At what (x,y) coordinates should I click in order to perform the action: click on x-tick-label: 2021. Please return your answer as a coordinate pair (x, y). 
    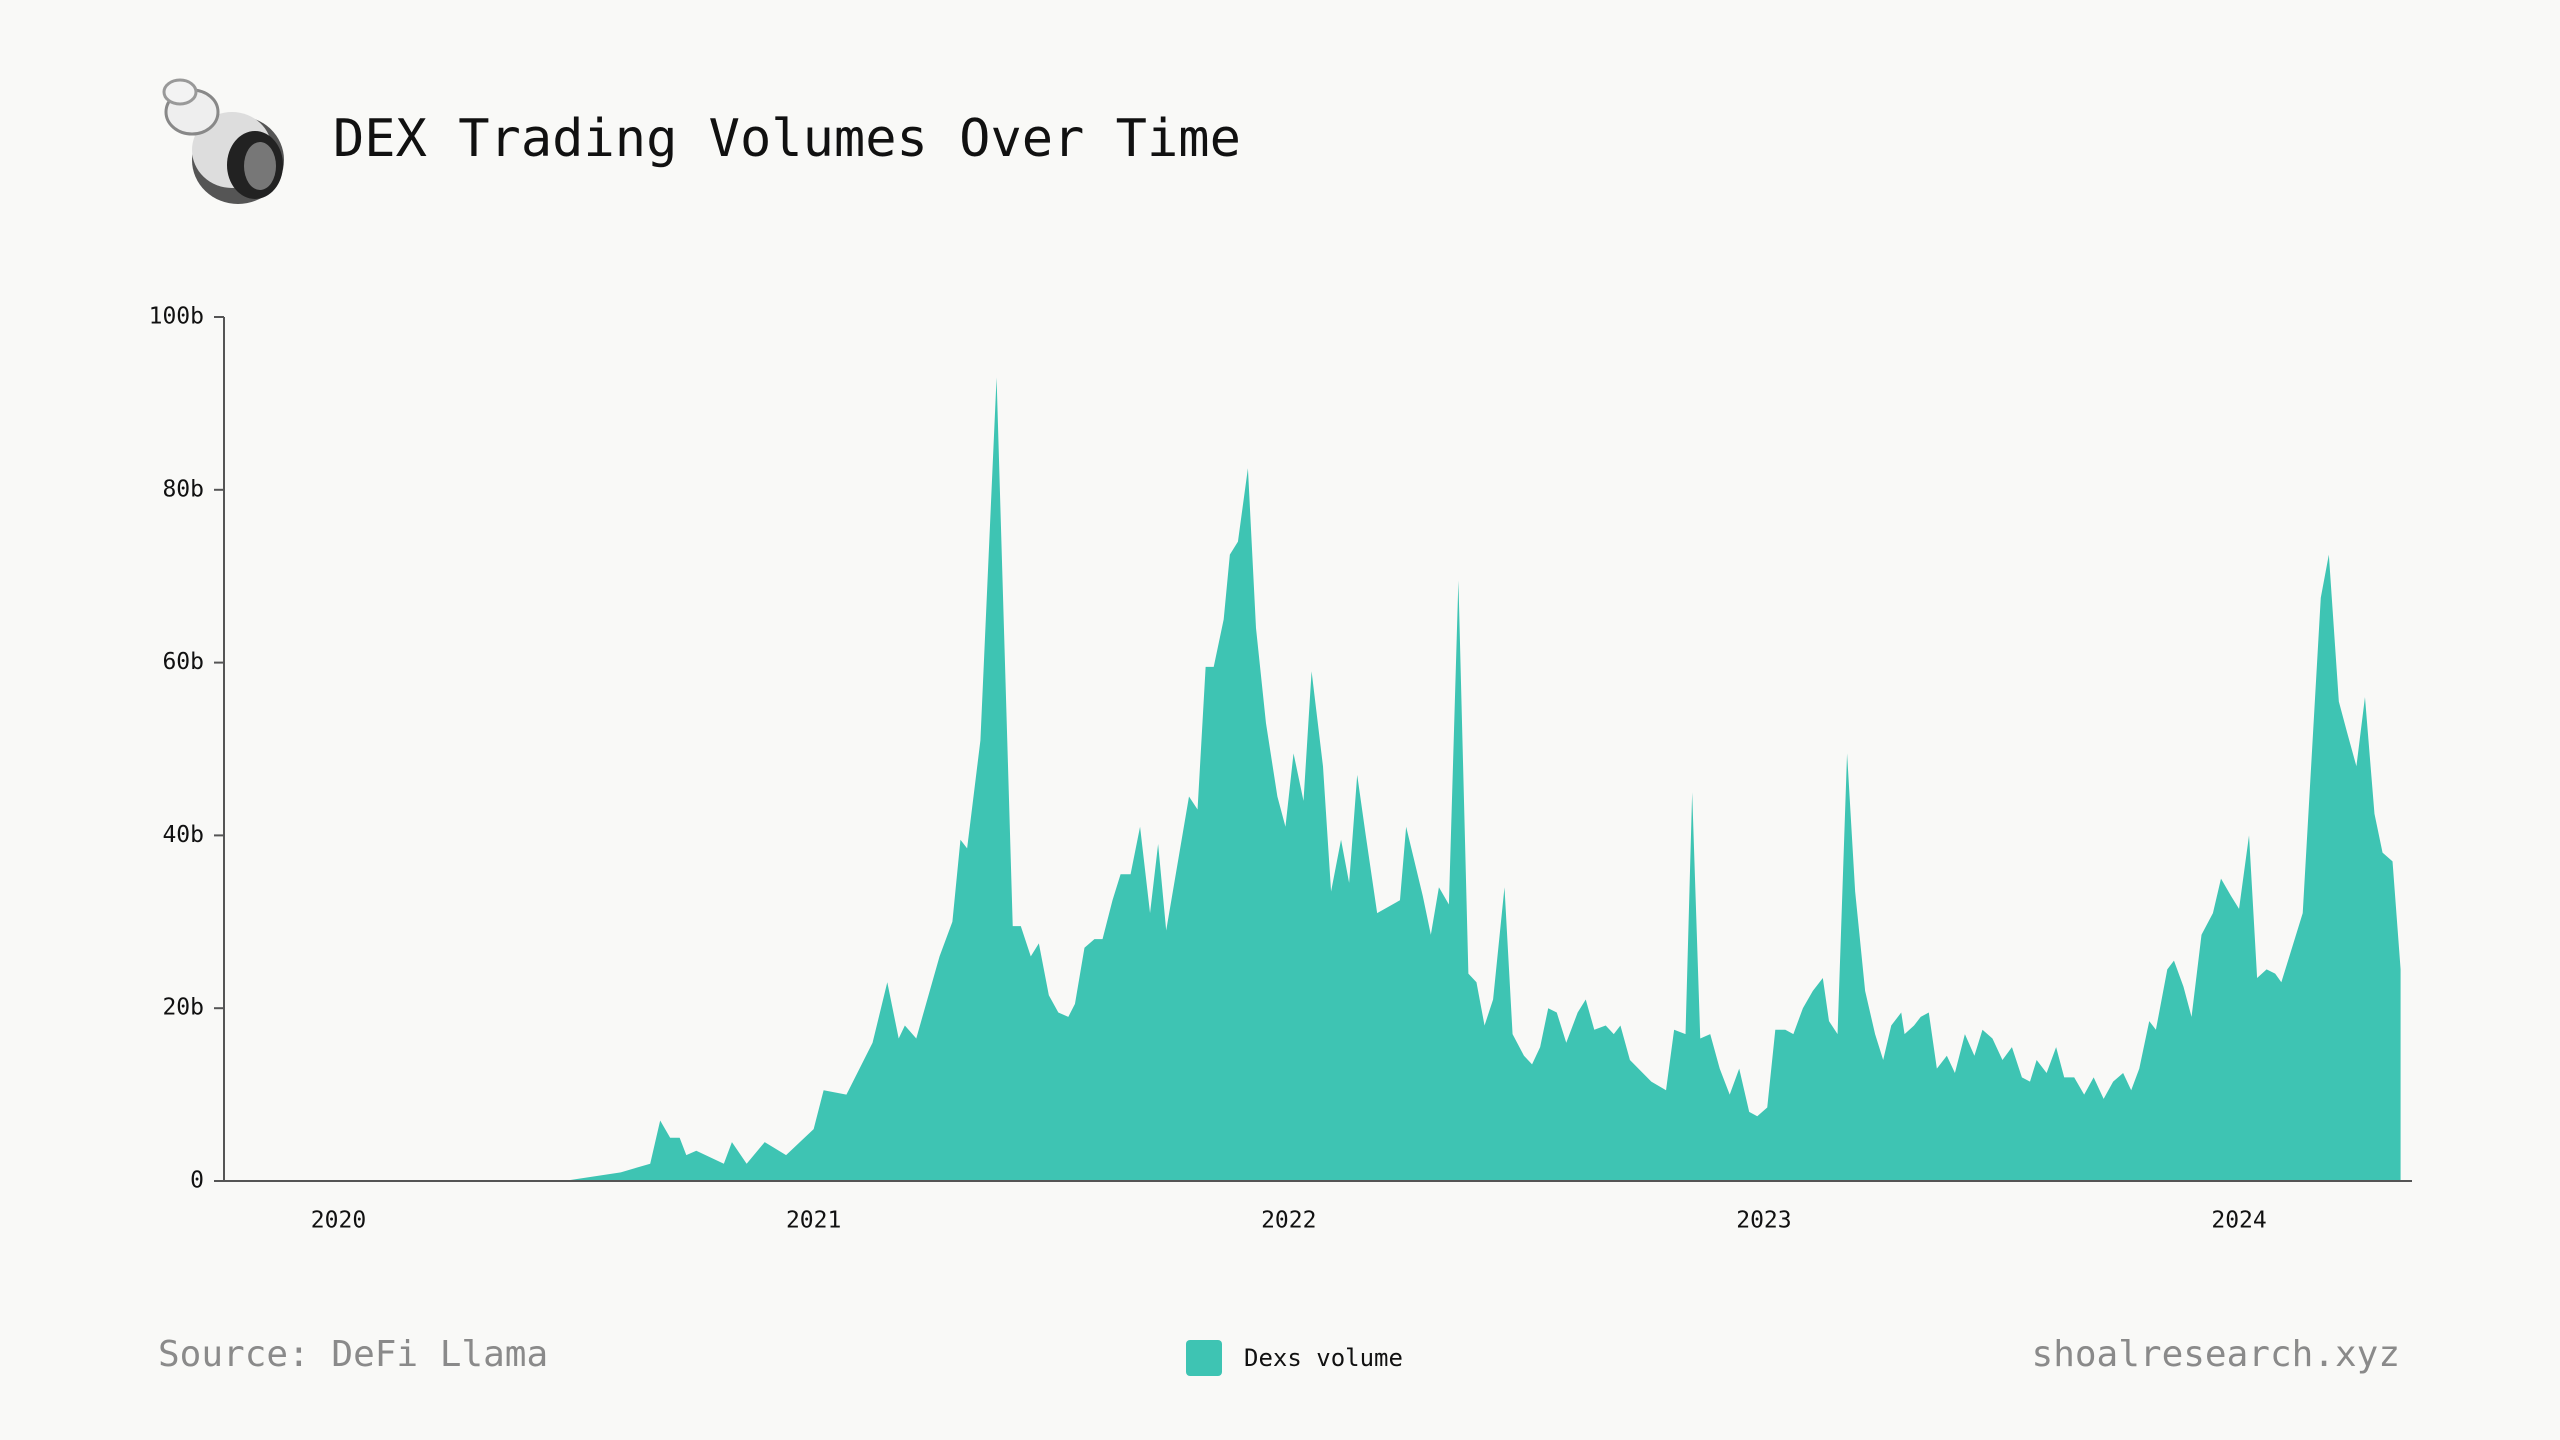
    Looking at the image, I should click on (813, 1221).